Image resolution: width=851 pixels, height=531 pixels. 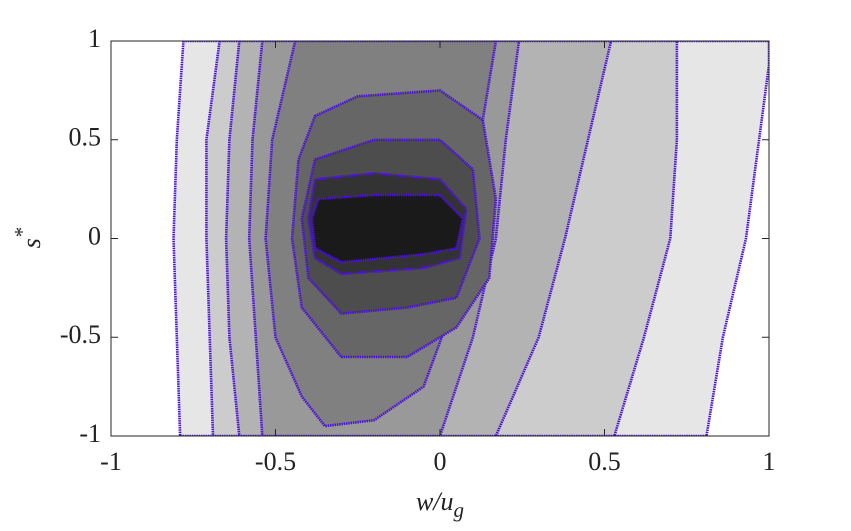 I want to click on x-tick-label: 0, so click(x=440, y=461).